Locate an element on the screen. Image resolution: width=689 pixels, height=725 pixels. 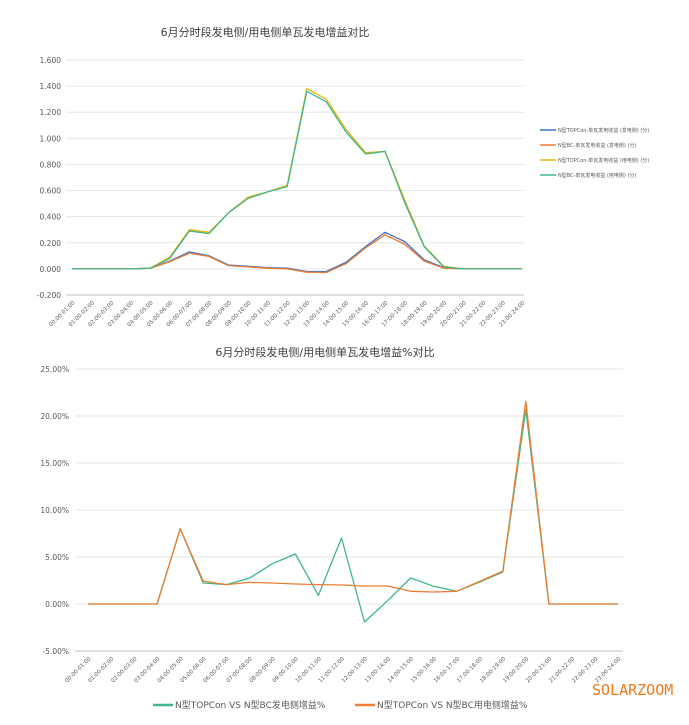
y-tick-label: 15.00% is located at coordinates (54, 463).